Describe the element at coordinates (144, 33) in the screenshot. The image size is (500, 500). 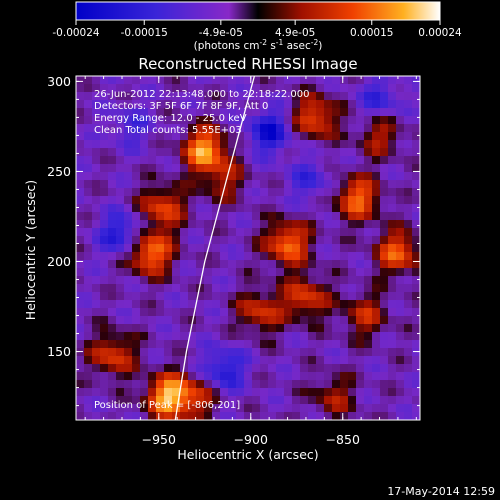
I see `colorbar-tick-label: -0.00015` at that location.